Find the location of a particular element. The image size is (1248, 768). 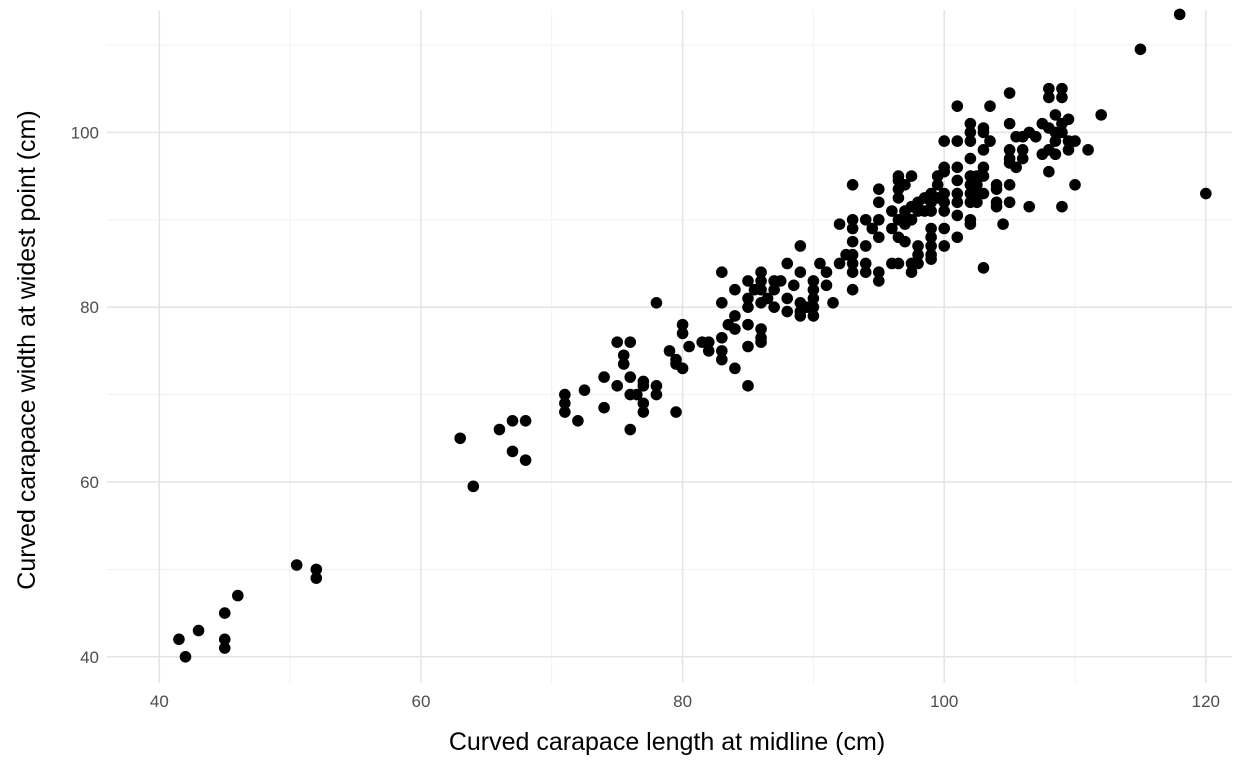

x-tick-label: 60 is located at coordinates (420, 701).